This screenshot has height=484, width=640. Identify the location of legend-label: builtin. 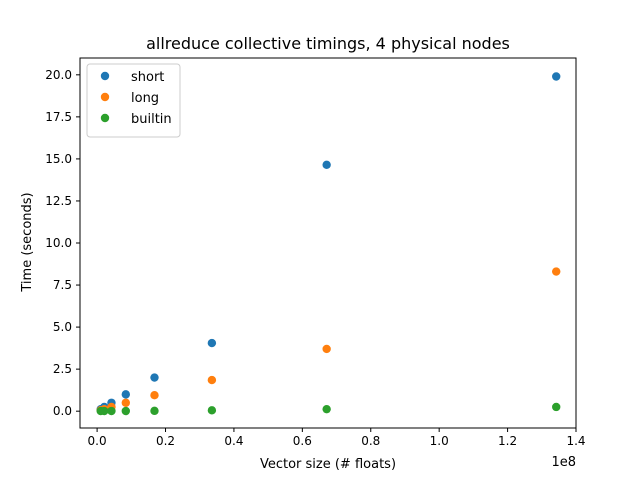
(151, 119).